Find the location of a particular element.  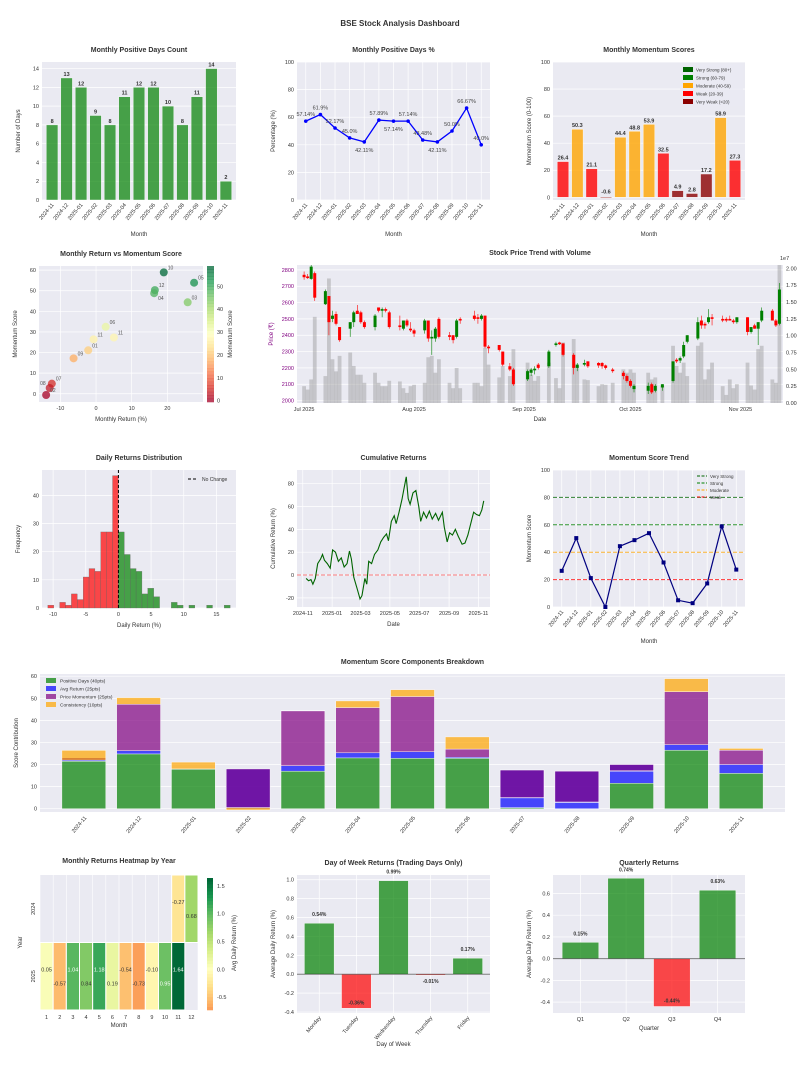

point-label: 45.0% is located at coordinates (350, 132).